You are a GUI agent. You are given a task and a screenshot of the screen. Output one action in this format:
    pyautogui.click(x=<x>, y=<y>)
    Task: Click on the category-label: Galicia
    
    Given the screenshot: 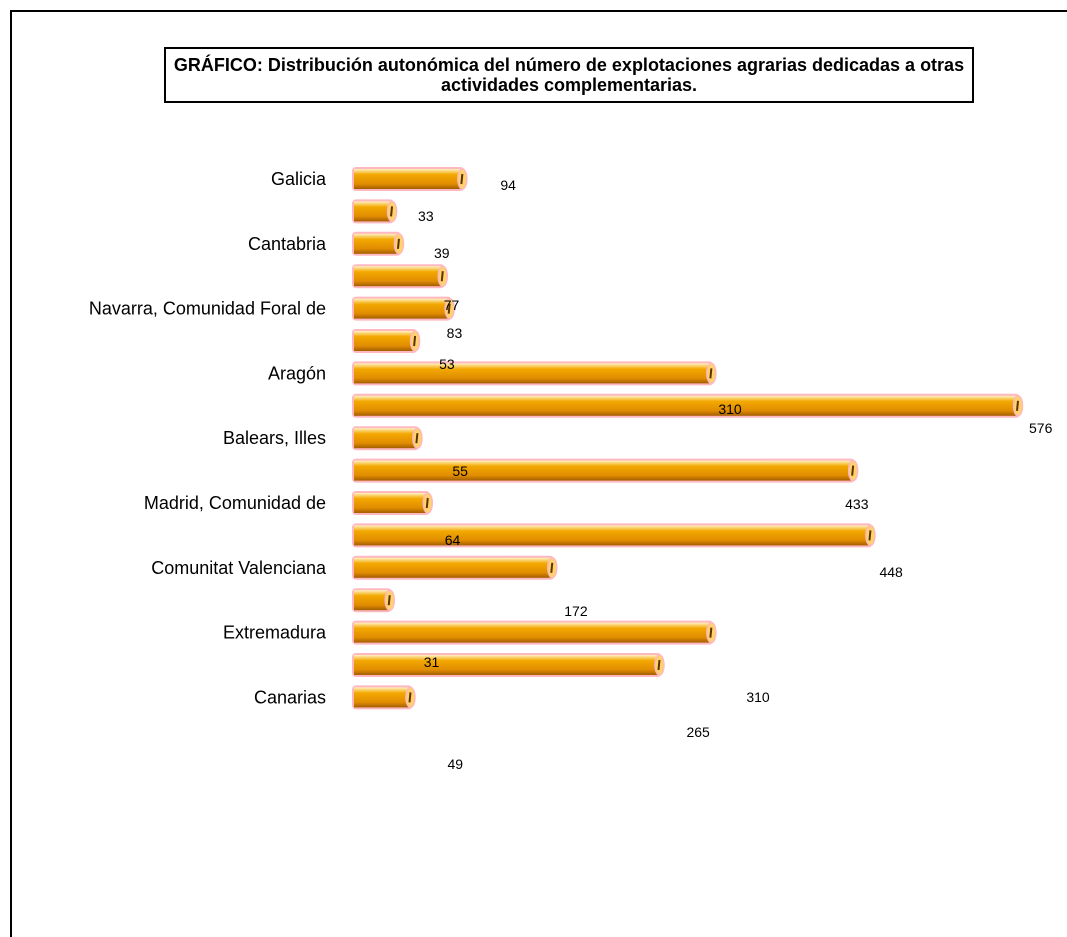 What is the action you would take?
    pyautogui.click(x=299, y=179)
    